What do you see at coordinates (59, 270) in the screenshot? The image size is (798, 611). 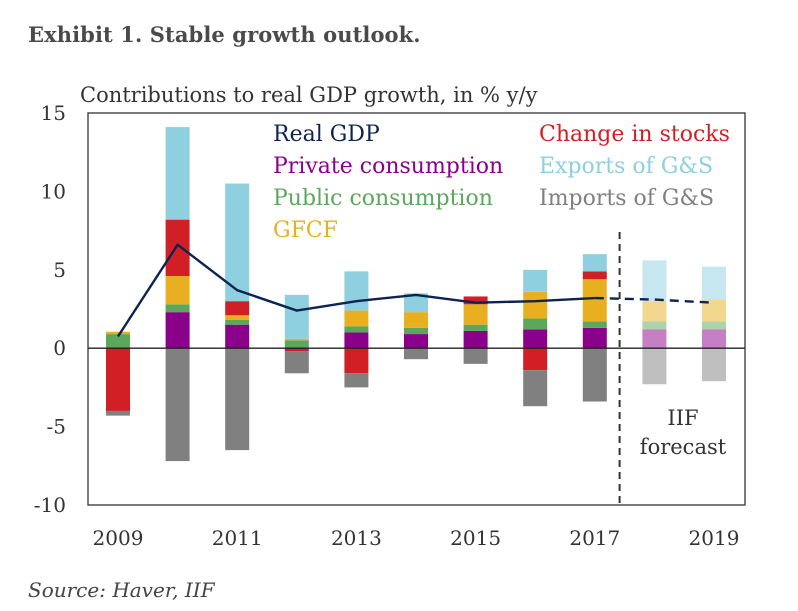 I see `y-tick-label: 5` at bounding box center [59, 270].